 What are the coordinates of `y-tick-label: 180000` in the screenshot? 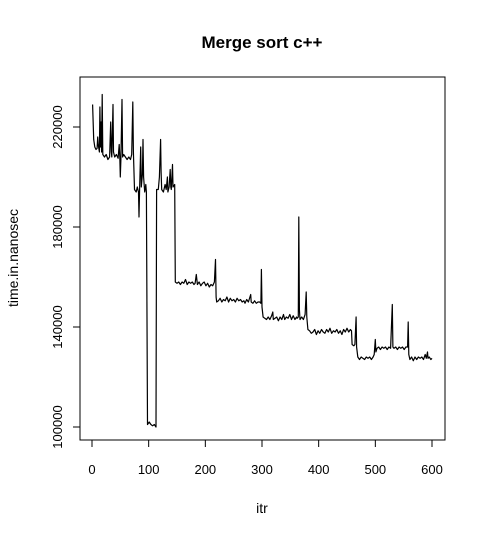 It's located at (57, 226).